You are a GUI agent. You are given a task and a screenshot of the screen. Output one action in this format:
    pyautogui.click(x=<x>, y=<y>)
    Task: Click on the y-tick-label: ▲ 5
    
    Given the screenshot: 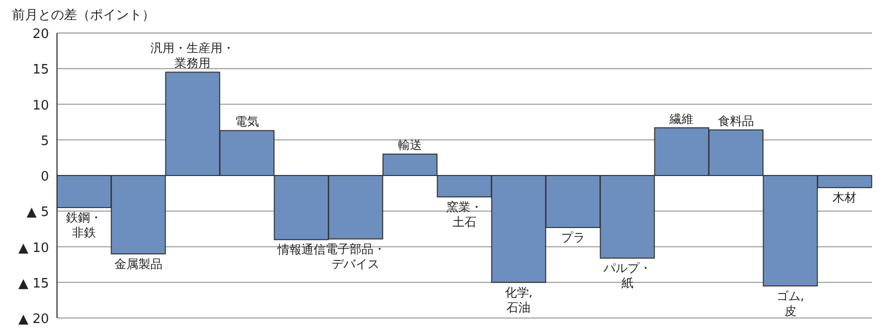 What is the action you would take?
    pyautogui.click(x=37, y=212)
    